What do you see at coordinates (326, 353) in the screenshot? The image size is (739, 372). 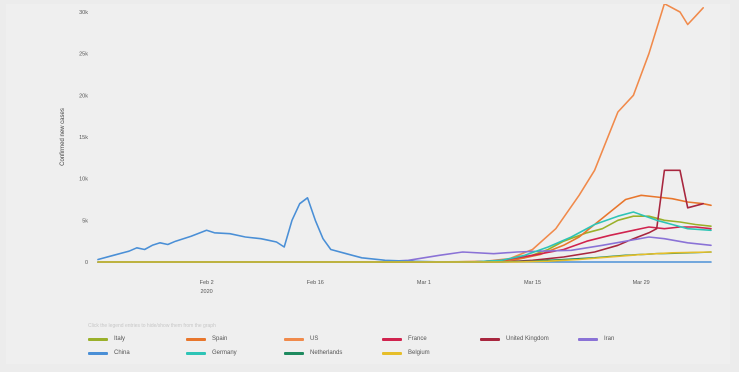 I see `legend-label: Netherlands` at bounding box center [326, 353].